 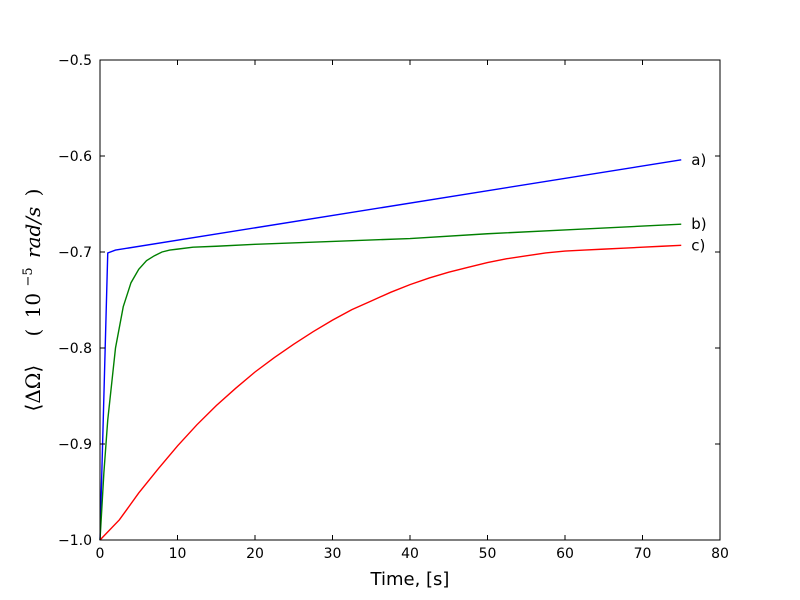 I want to click on x-tick-label: 60, so click(x=565, y=554).